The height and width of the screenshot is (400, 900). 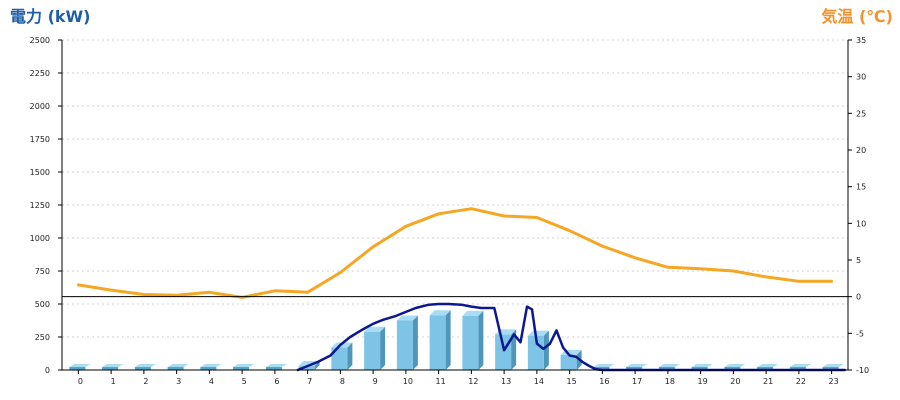 I want to click on x-tick-label: 23, so click(x=834, y=381).